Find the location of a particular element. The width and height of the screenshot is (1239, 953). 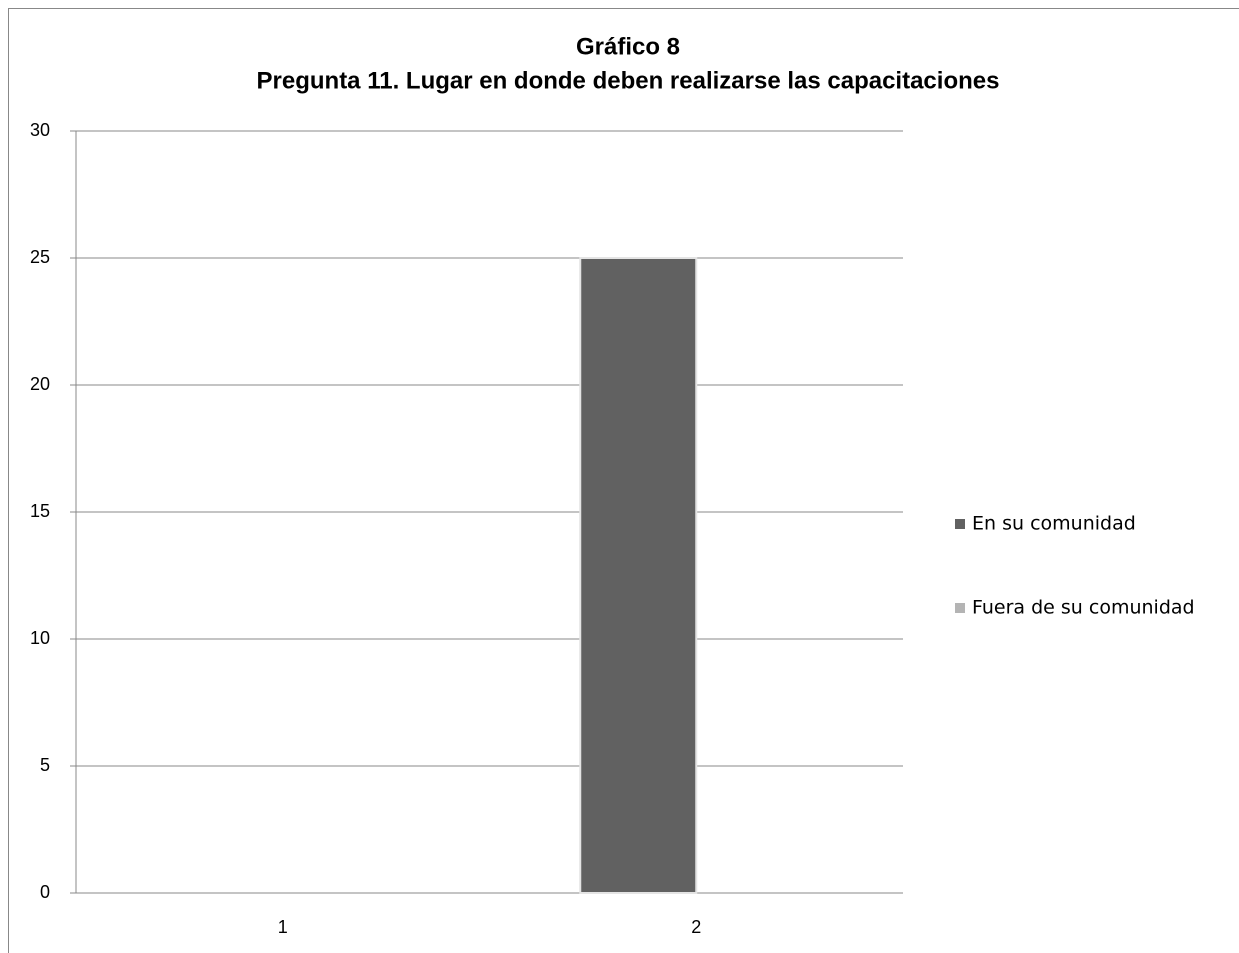

y-tick-label: 10 is located at coordinates (40, 638).